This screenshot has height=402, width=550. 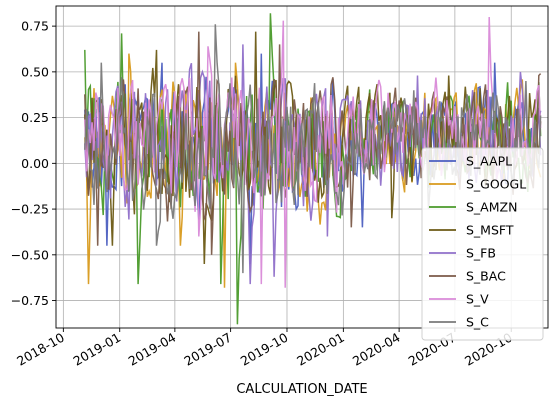 What do you see at coordinates (30, 254) in the screenshot?
I see `y-tick-label: −0.50` at bounding box center [30, 254].